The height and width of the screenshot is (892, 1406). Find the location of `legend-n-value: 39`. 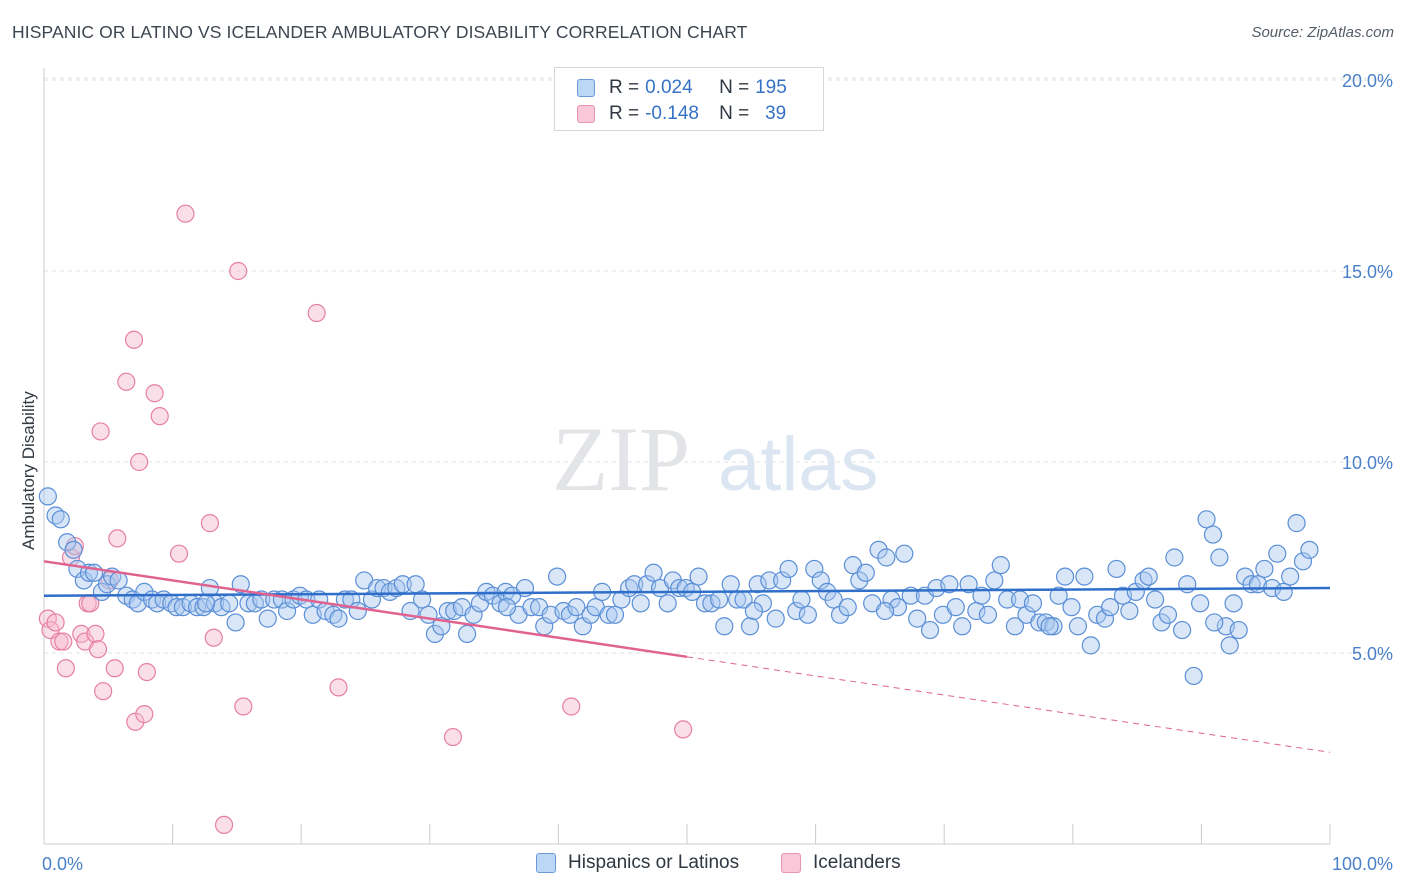

legend-n-value: 39 is located at coordinates (776, 113).